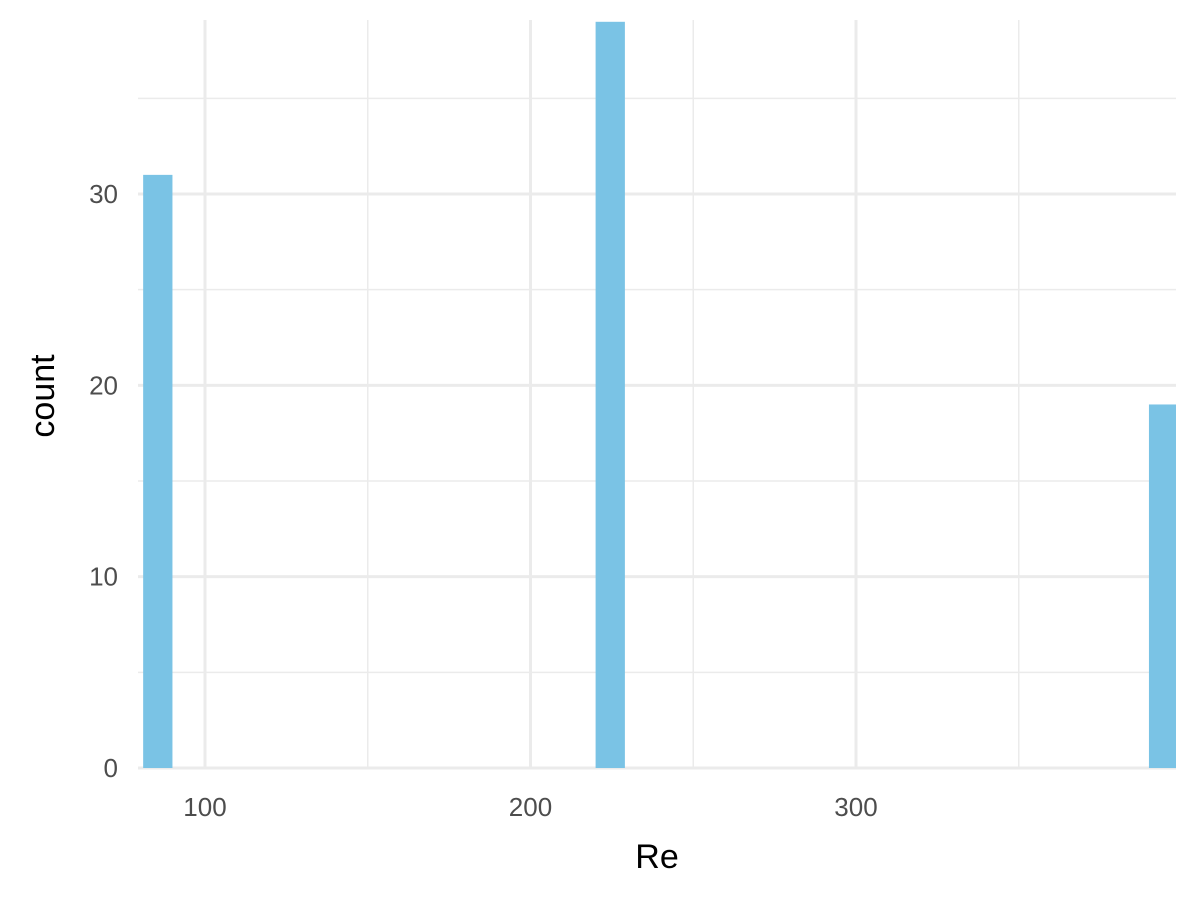  I want to click on y-tick-label: 20, so click(103, 385).